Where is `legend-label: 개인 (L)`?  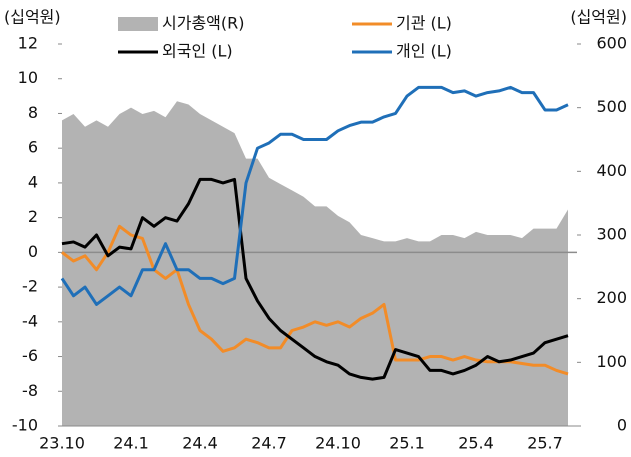
legend-label: 개인 (L) is located at coordinates (424, 51).